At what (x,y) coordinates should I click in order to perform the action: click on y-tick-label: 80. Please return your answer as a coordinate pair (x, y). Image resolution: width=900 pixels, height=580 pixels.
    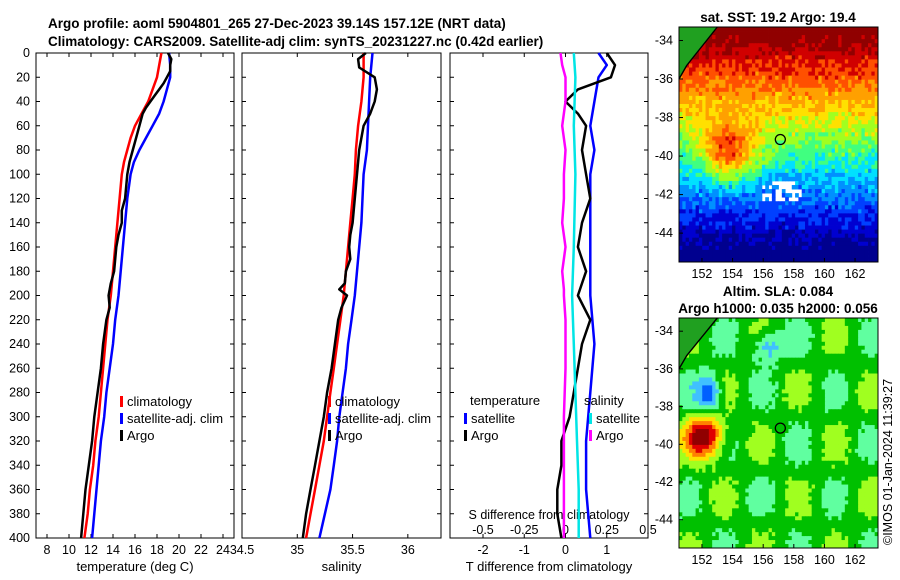
    Looking at the image, I should click on (23, 150).